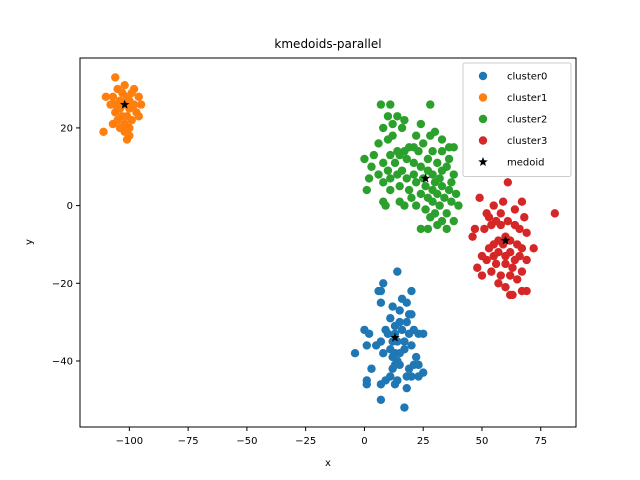 The height and width of the screenshot is (480, 640). What do you see at coordinates (66, 245) in the screenshot?
I see `y-axis: −40 −20 0 20` at bounding box center [66, 245].